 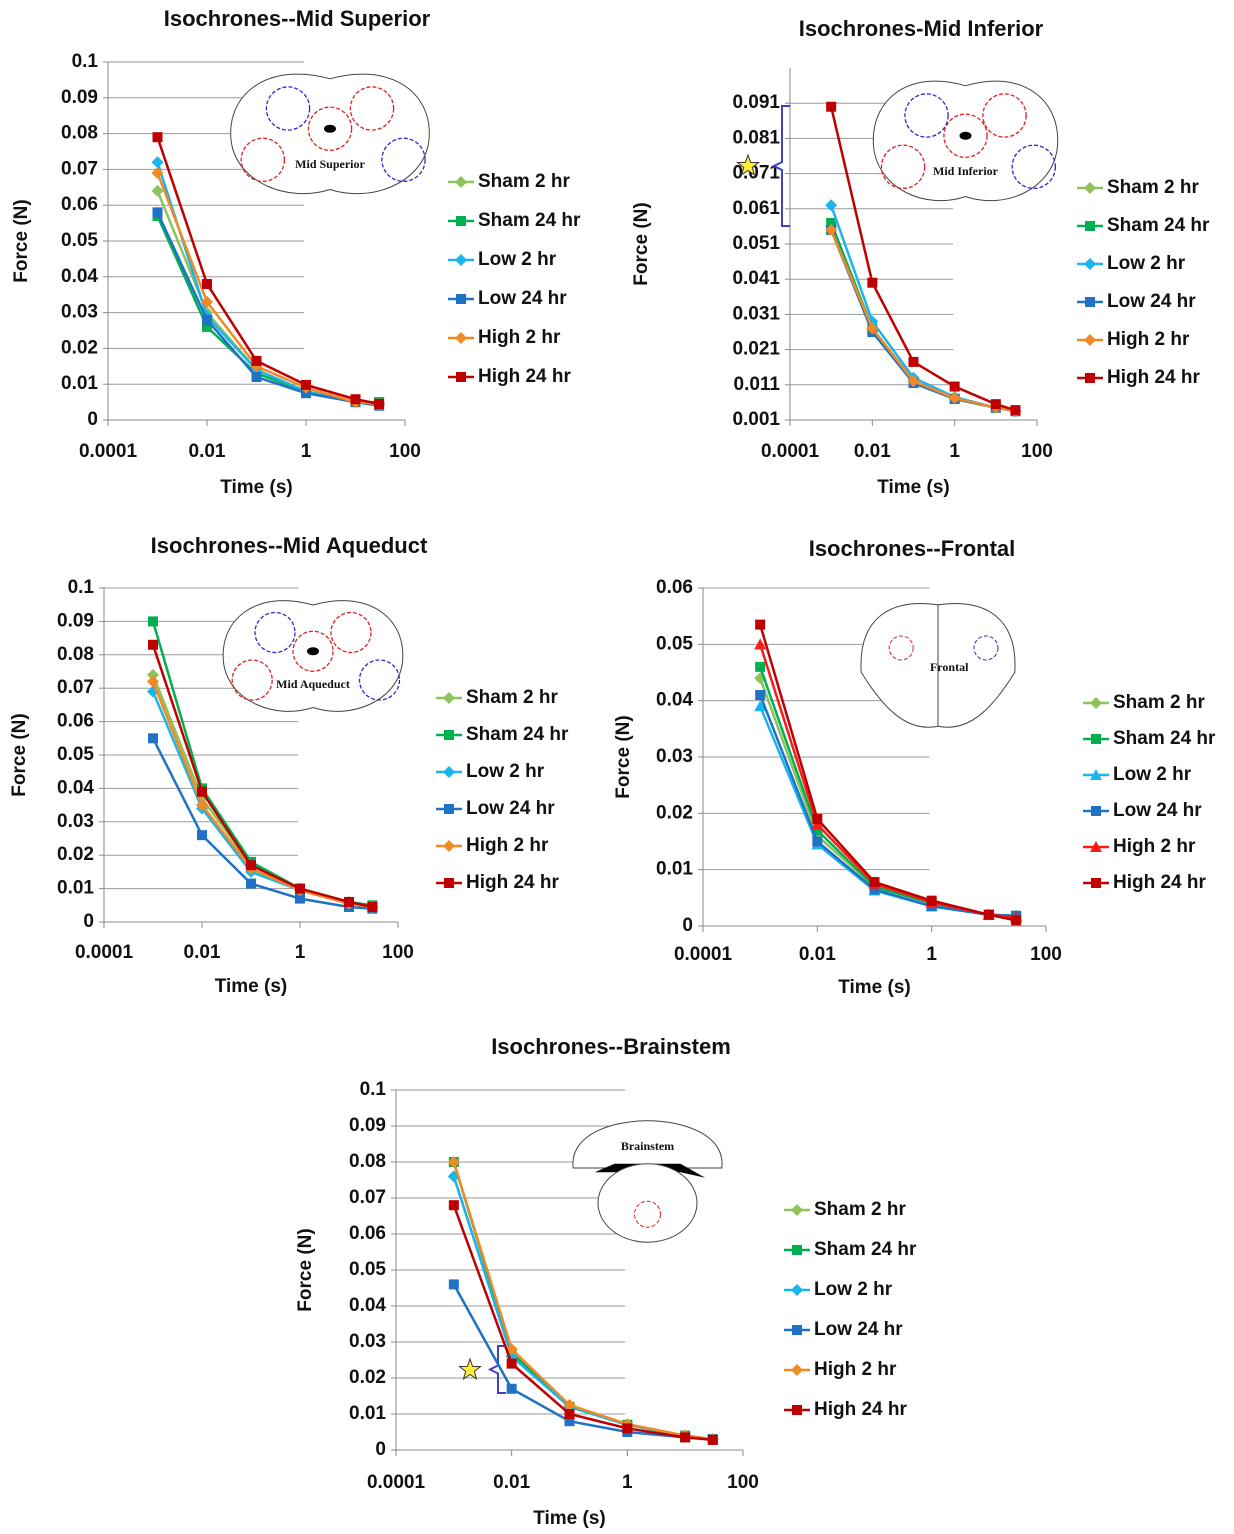 I want to click on y-tick-label: 0.02, so click(x=79, y=347).